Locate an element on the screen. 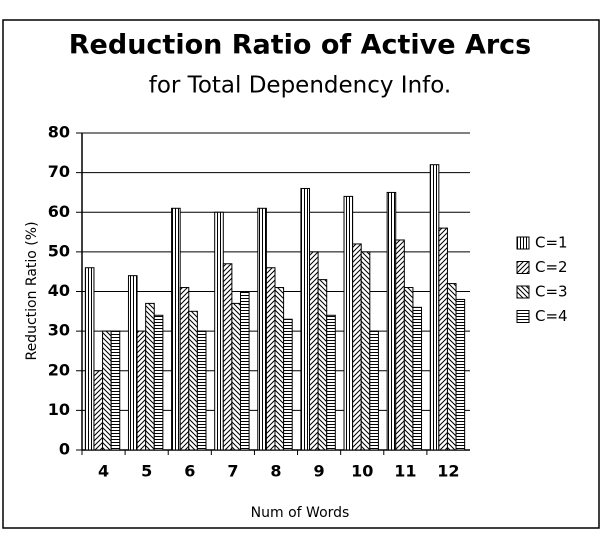 Image resolution: width=603 pixels, height=535 pixels. x-tick-label: 5 is located at coordinates (146, 471).